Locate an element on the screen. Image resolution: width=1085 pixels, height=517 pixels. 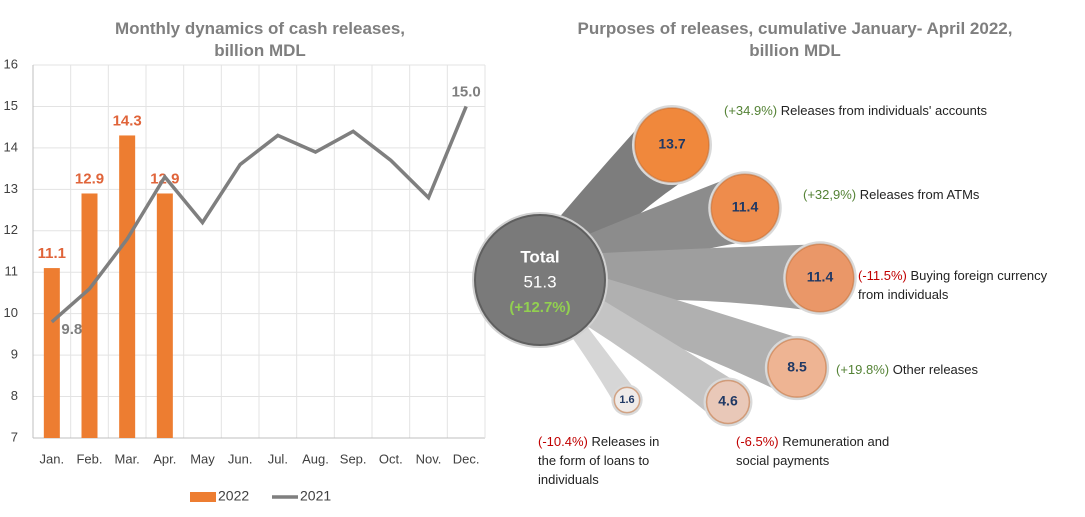
label: Buying foreign currency from individuals is located at coordinates (953, 285).